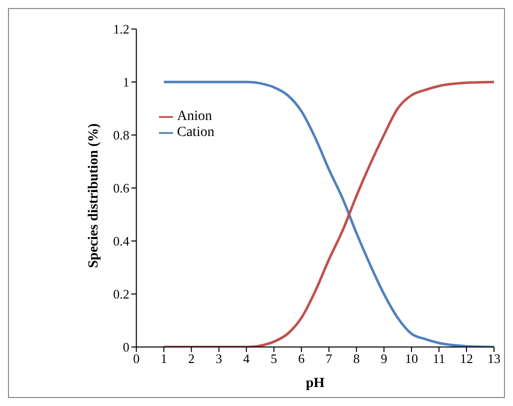  I want to click on y-tick-label: 0.4, so click(121, 241).